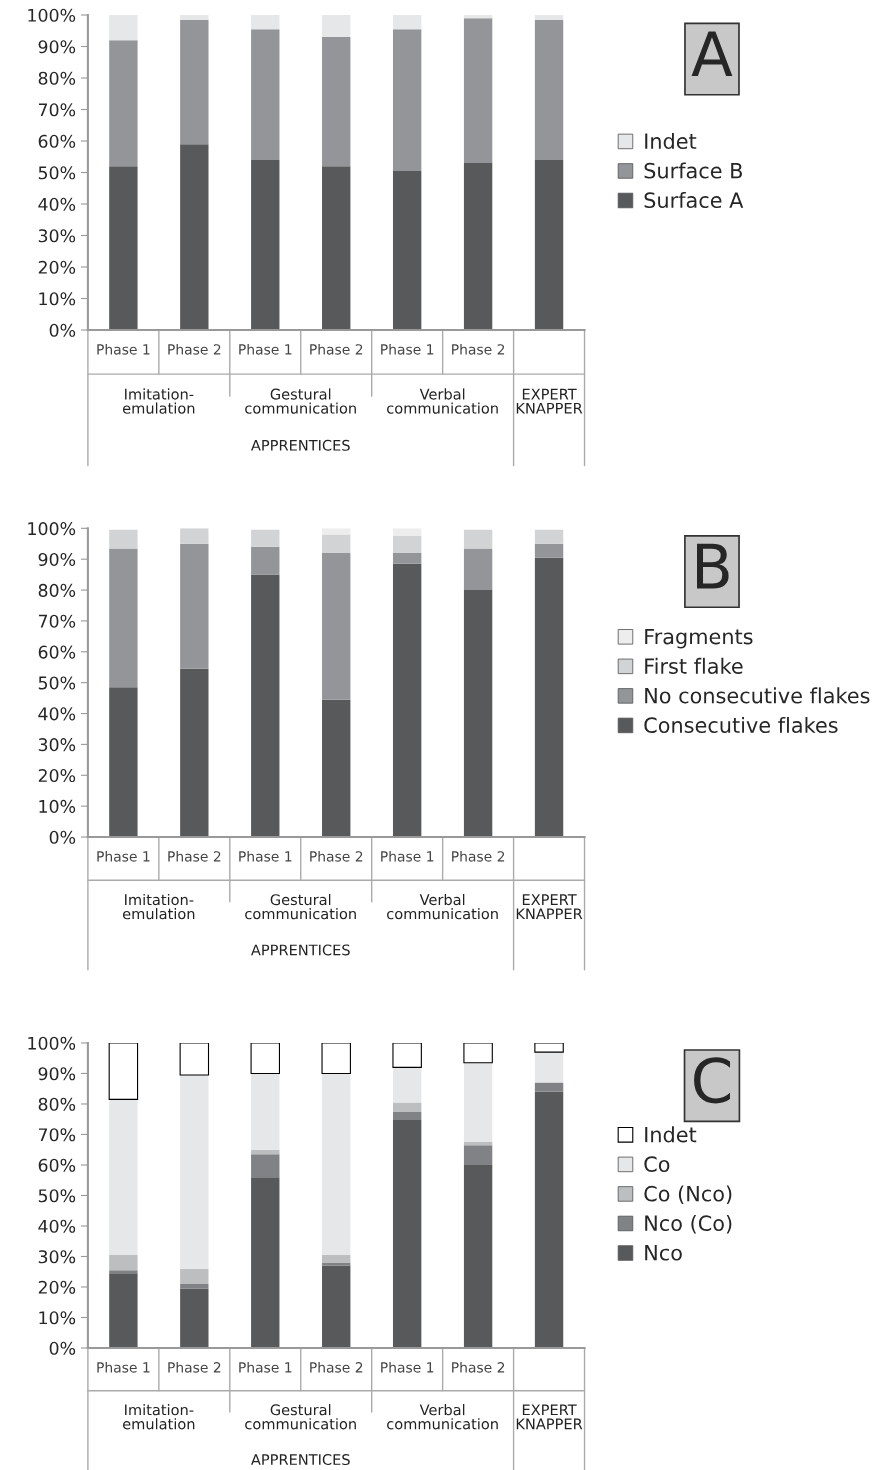  What do you see at coordinates (712, 1080) in the screenshot?
I see `text: C` at bounding box center [712, 1080].